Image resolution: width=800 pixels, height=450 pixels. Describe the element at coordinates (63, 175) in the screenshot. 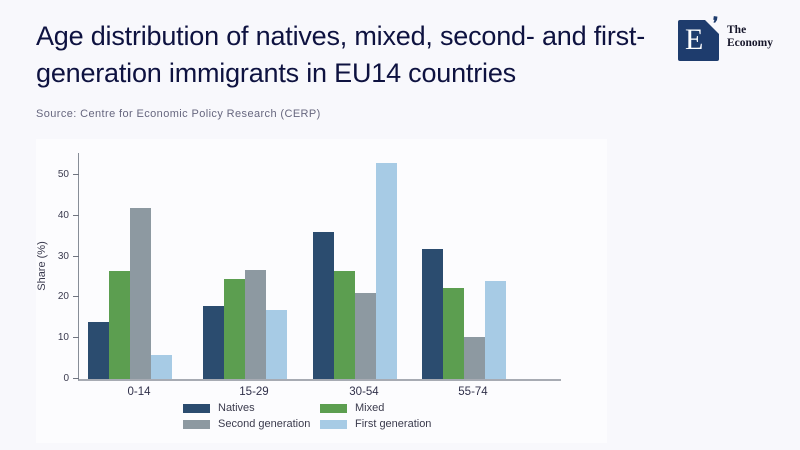

I see `y-tick-label: 50` at that location.